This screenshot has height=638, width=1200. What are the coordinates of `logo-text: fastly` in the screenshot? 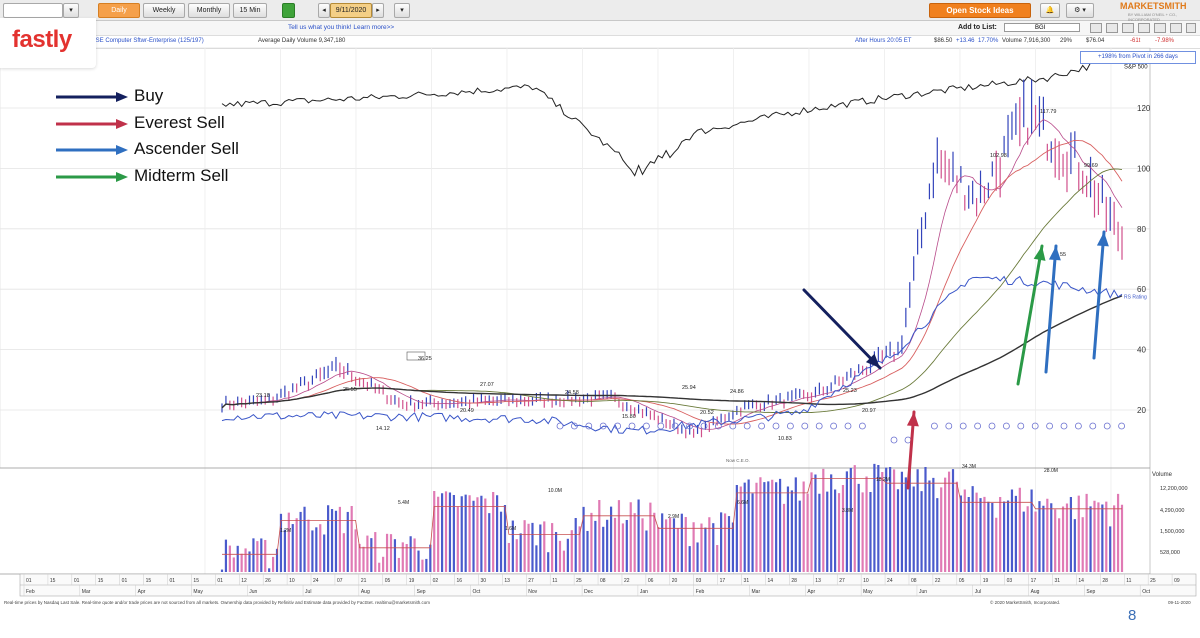 It's located at (42, 39).